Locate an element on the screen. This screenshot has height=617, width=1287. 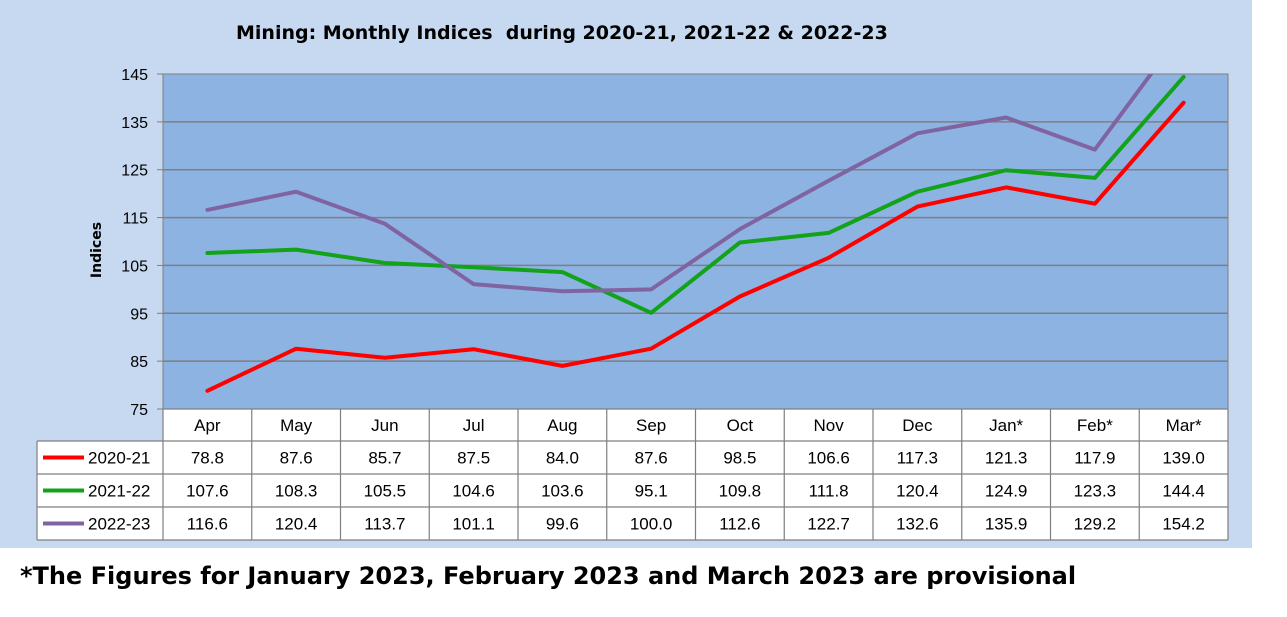
table-cell: 87.5 is located at coordinates (473, 458).